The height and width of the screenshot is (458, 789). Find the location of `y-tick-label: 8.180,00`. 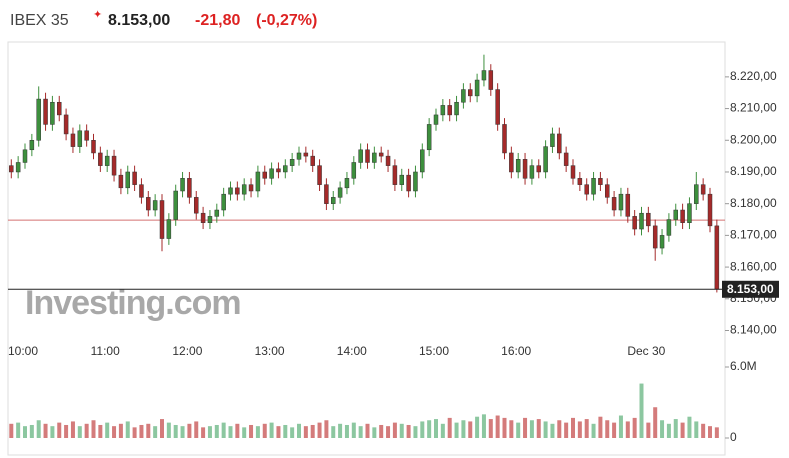

y-tick-label: 8.180,00 is located at coordinates (753, 203).